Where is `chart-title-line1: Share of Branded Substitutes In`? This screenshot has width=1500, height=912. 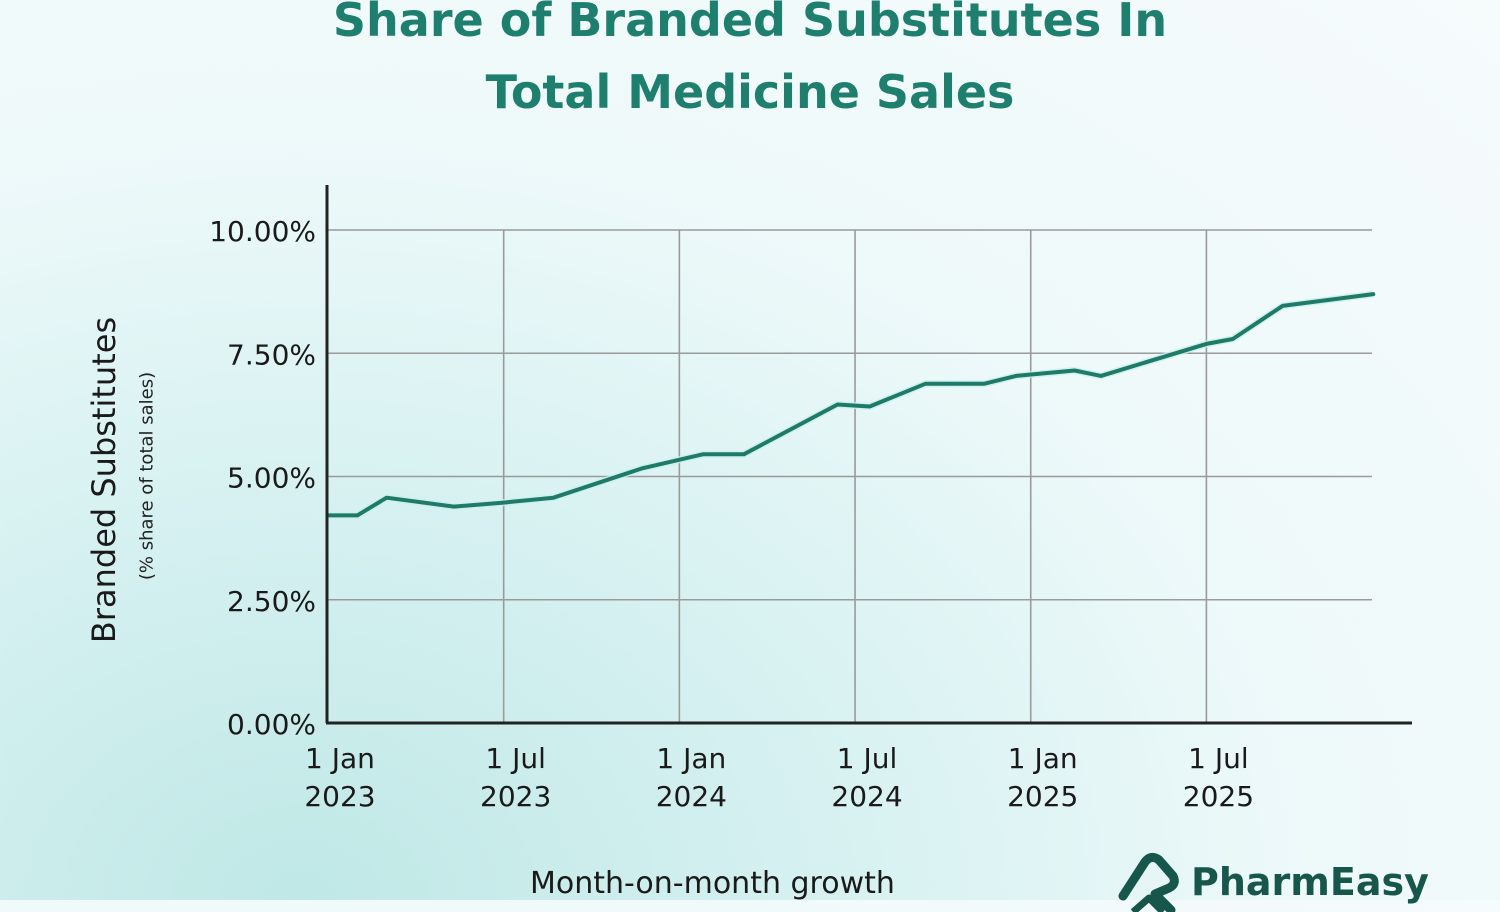 chart-title-line1: Share of Branded Substitutes In is located at coordinates (750, 23).